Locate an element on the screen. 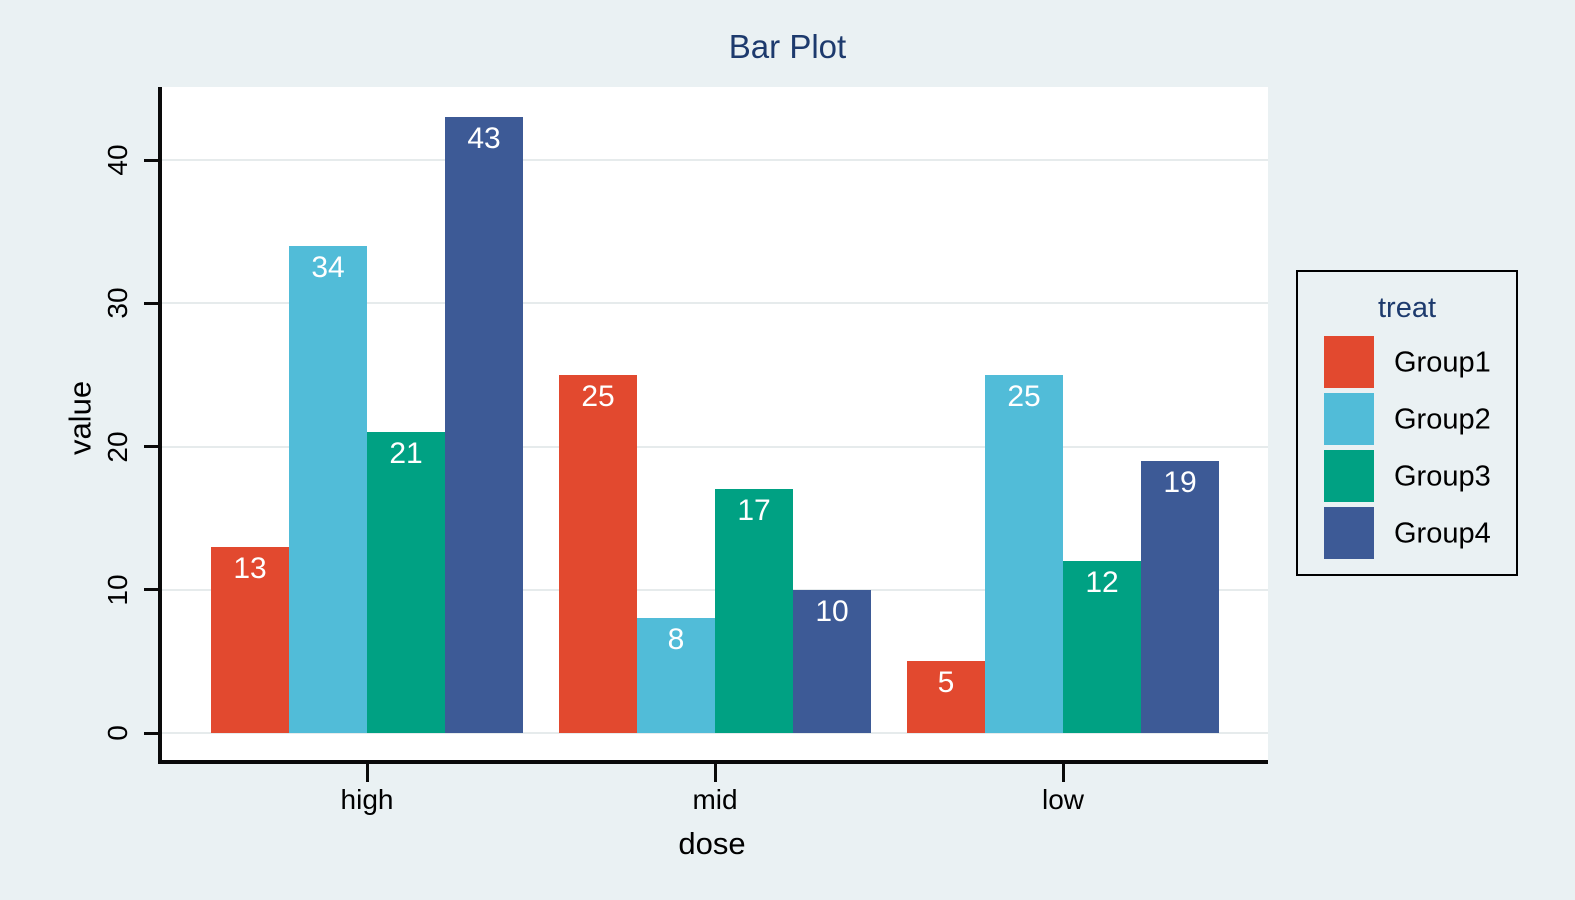 Image resolution: width=1575 pixels, height=900 pixels. bar-group2-high: 34 is located at coordinates (328, 489).